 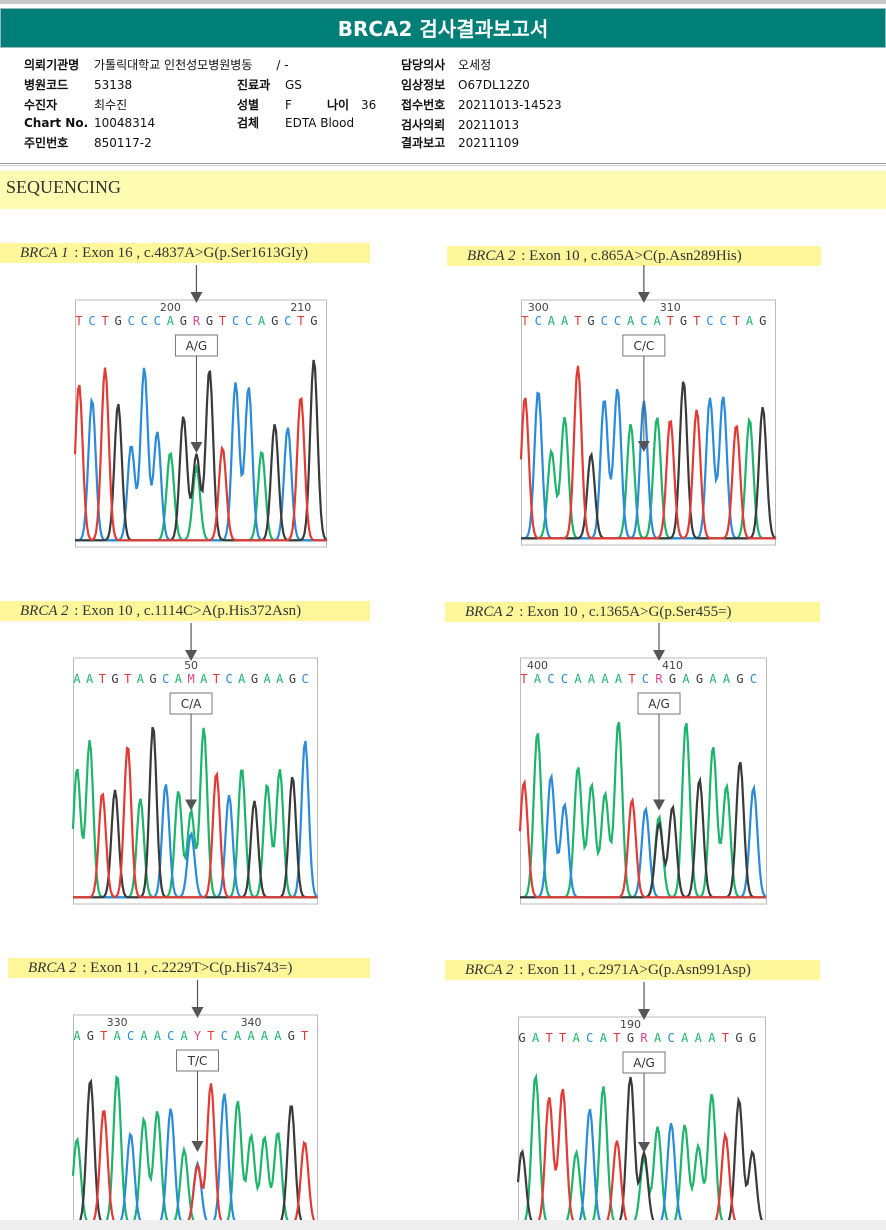 I want to click on variant-label: BRCA 2 : Exon 11 , c.2229T>C(p.His743=), so click(x=189, y=968).